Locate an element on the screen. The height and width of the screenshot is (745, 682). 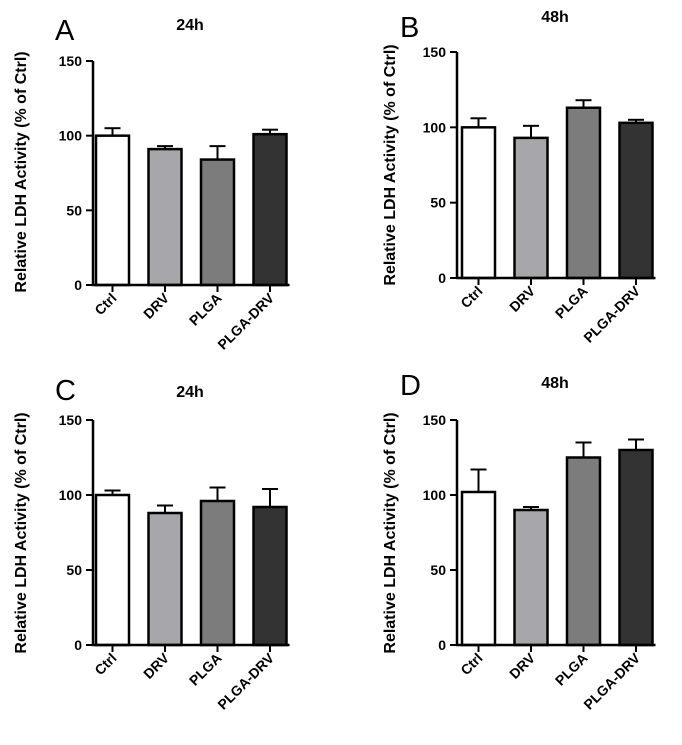
panel-d-y-tick-label-3: 150 is located at coordinates (435, 420).